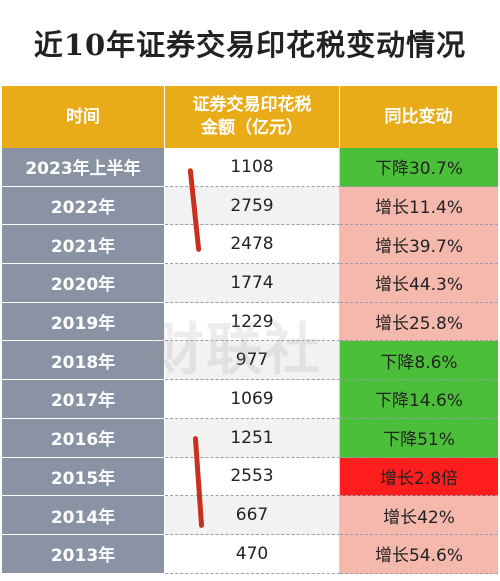 Image resolution: width=500 pixels, height=581 pixels. I want to click on amount-cell: 2478, so click(252, 245).